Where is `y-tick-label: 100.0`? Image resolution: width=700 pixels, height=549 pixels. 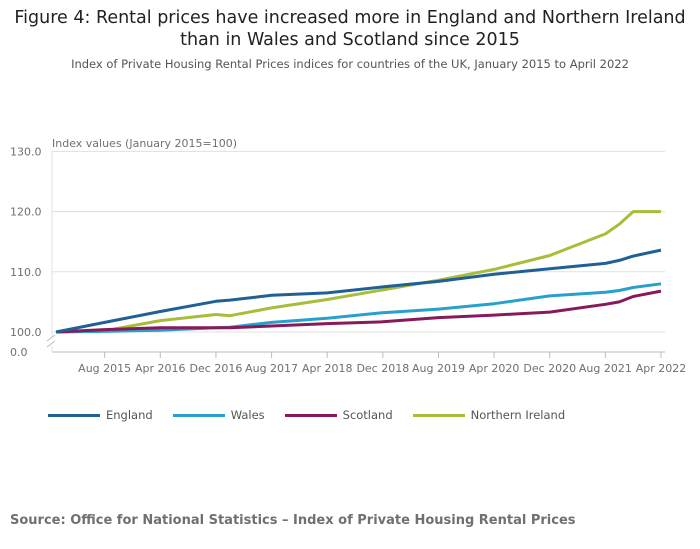
y-tick-label: 100.0 is located at coordinates (26, 332).